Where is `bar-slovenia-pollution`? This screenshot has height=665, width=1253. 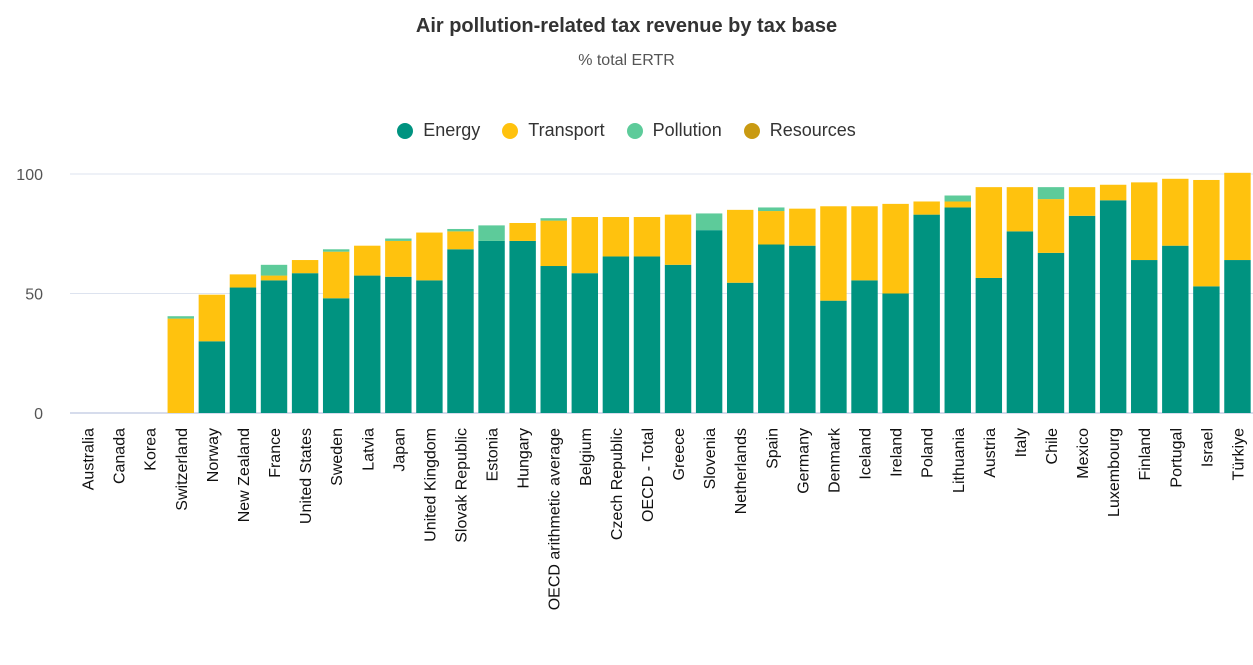
bar-slovenia-pollution is located at coordinates (709, 222).